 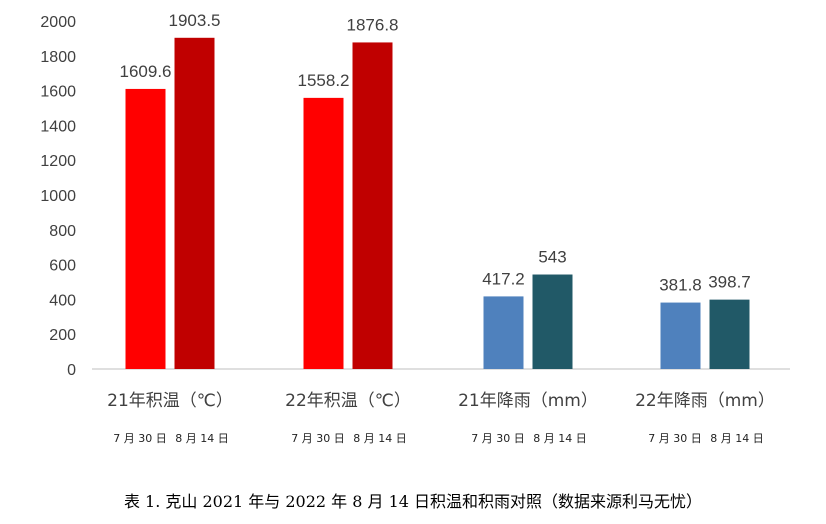 What do you see at coordinates (195, 20) in the screenshot?
I see `data-label: 1903.5` at bounding box center [195, 20].